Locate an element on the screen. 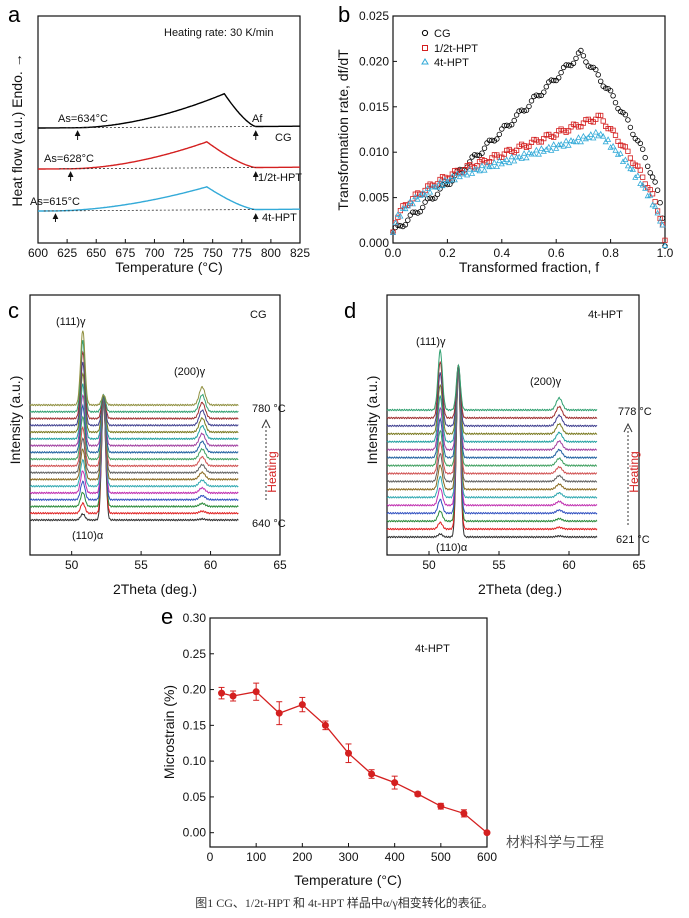 Image resolution: width=689 pixels, height=918 pixels. e-ytick-label-0.05: 0.05 is located at coordinates (195, 797).